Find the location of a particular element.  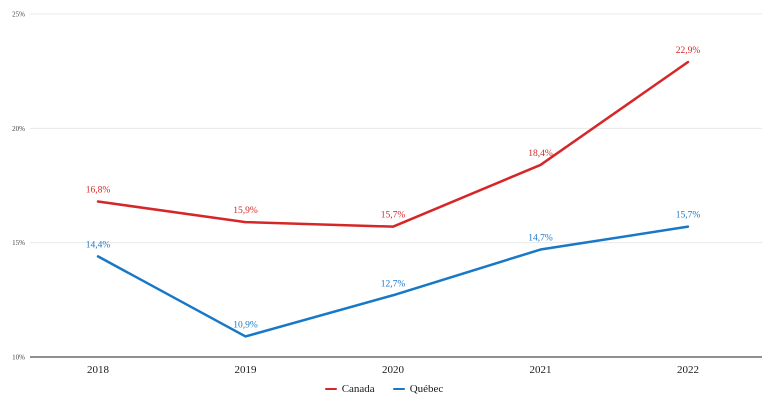

x-tick-label: 2021 is located at coordinates (541, 370).